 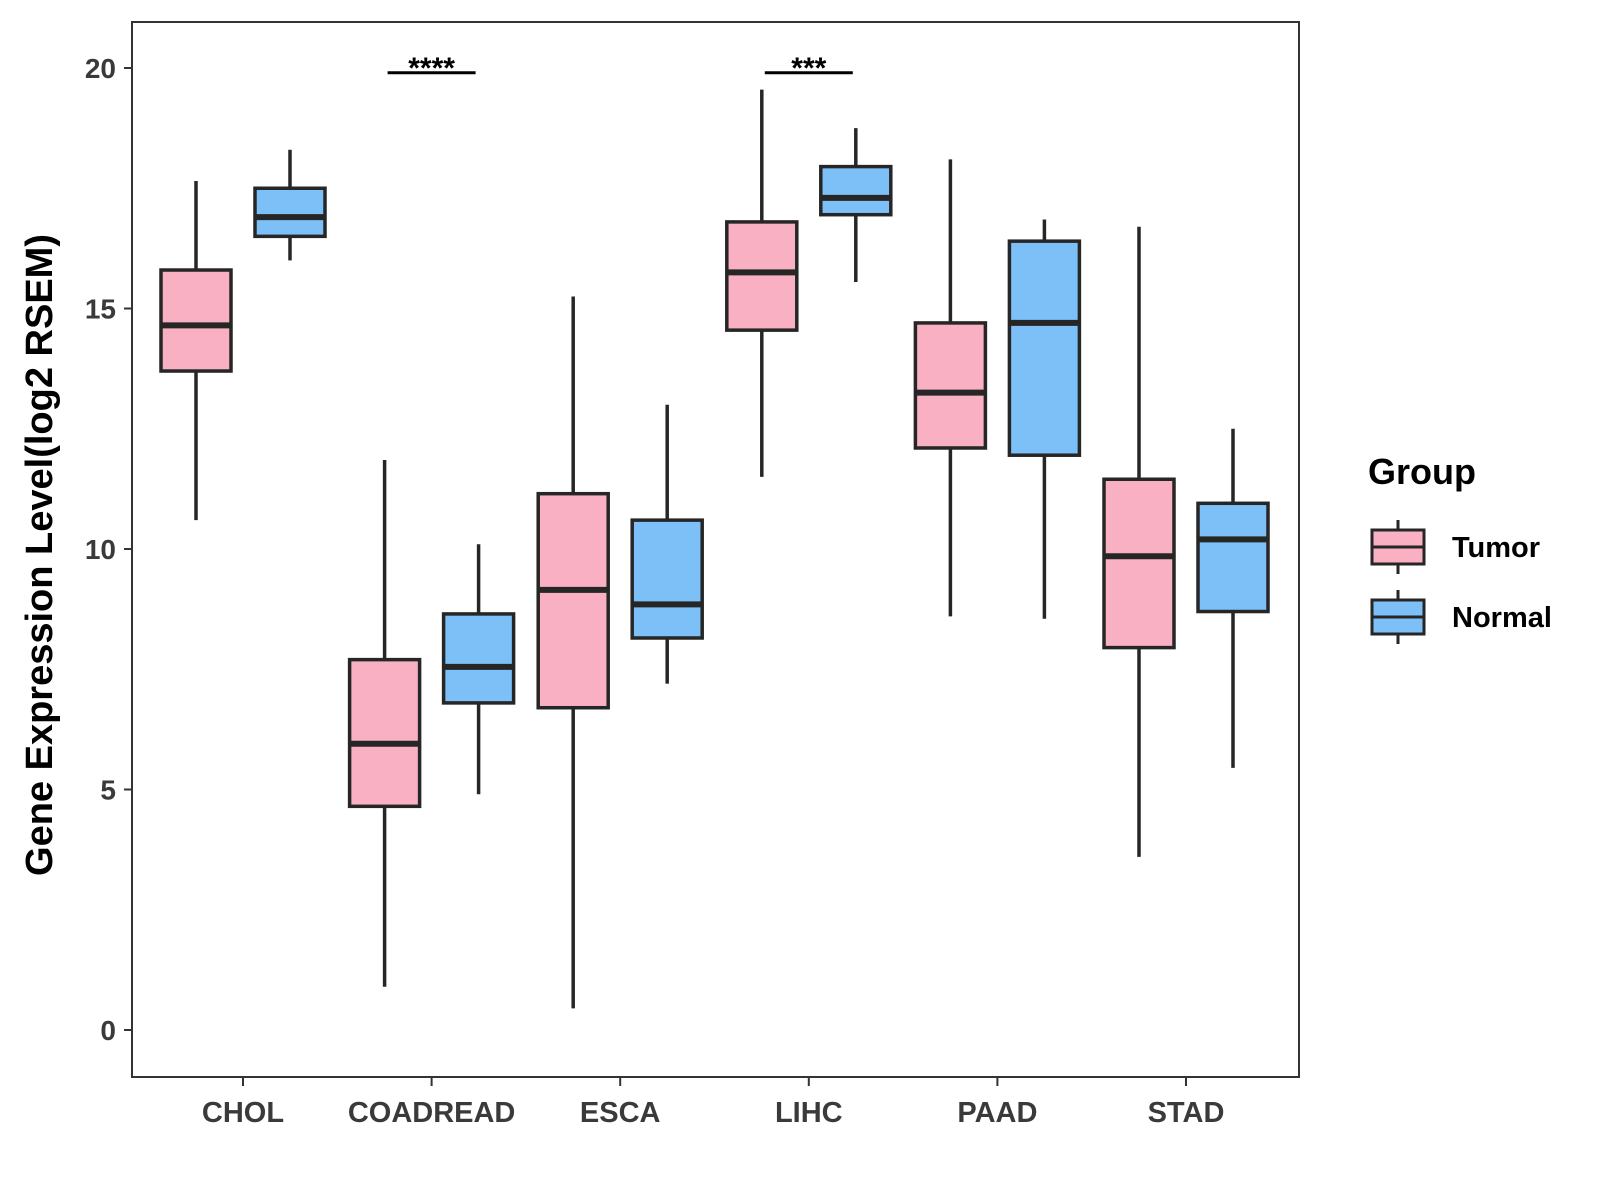 I want to click on box-tumor-esca, so click(x=573, y=600).